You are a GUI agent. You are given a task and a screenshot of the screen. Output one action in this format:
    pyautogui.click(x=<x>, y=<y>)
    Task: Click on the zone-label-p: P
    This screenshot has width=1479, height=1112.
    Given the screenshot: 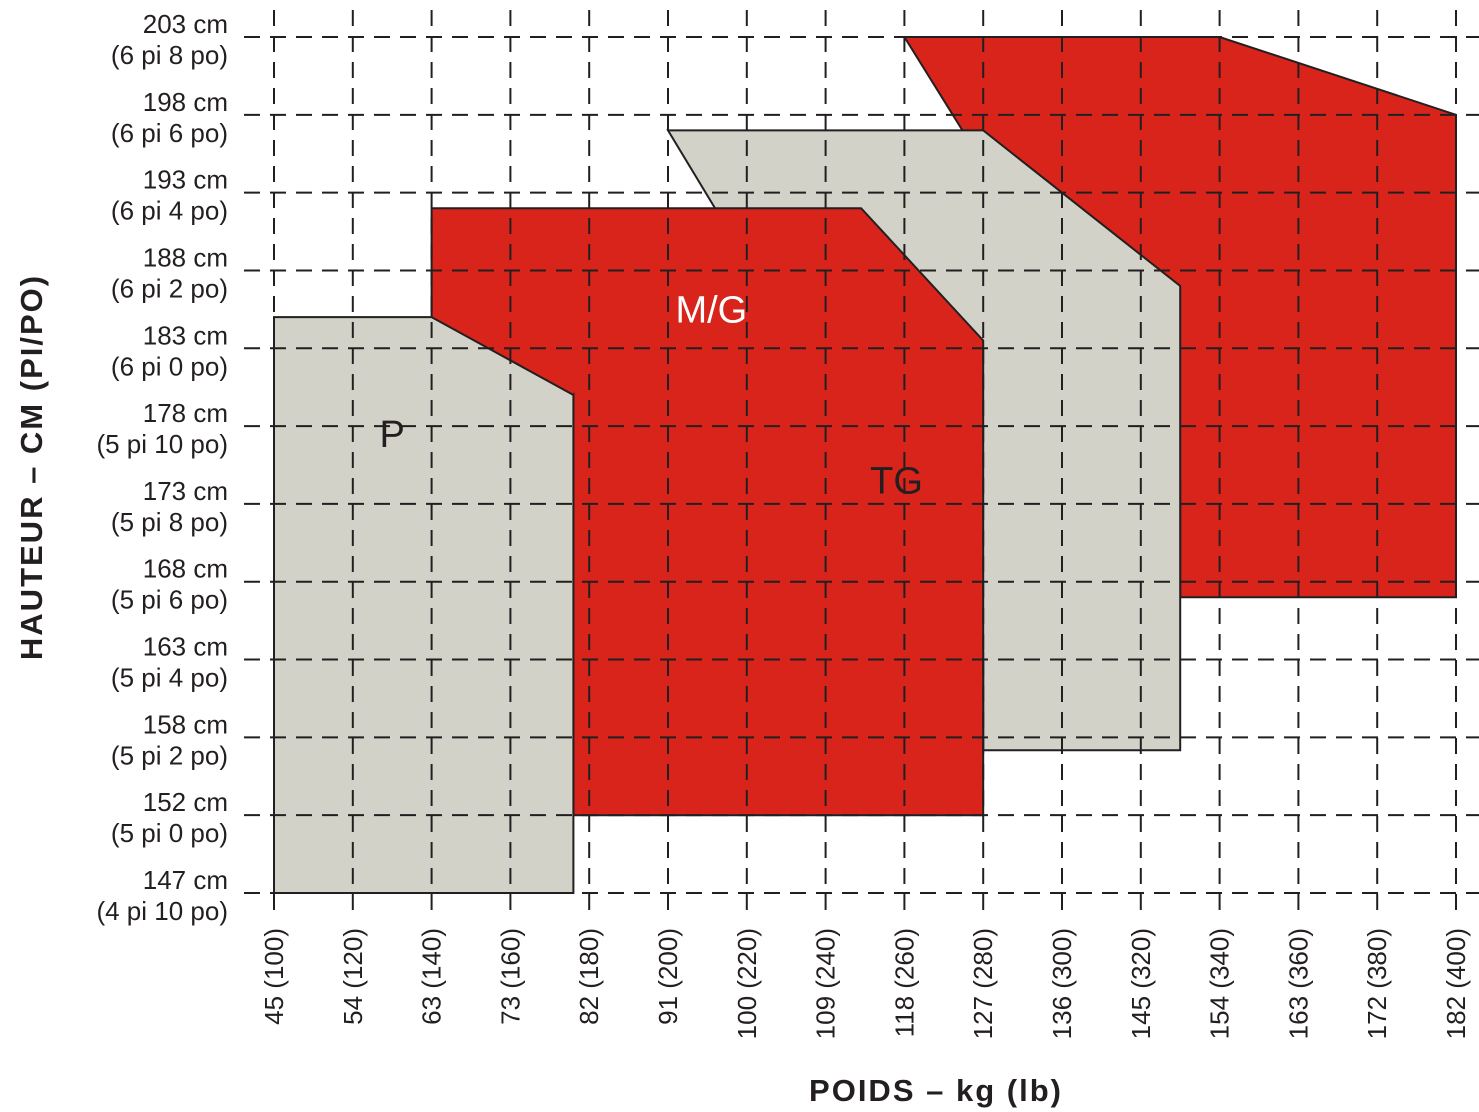 What is the action you would take?
    pyautogui.click(x=392, y=435)
    